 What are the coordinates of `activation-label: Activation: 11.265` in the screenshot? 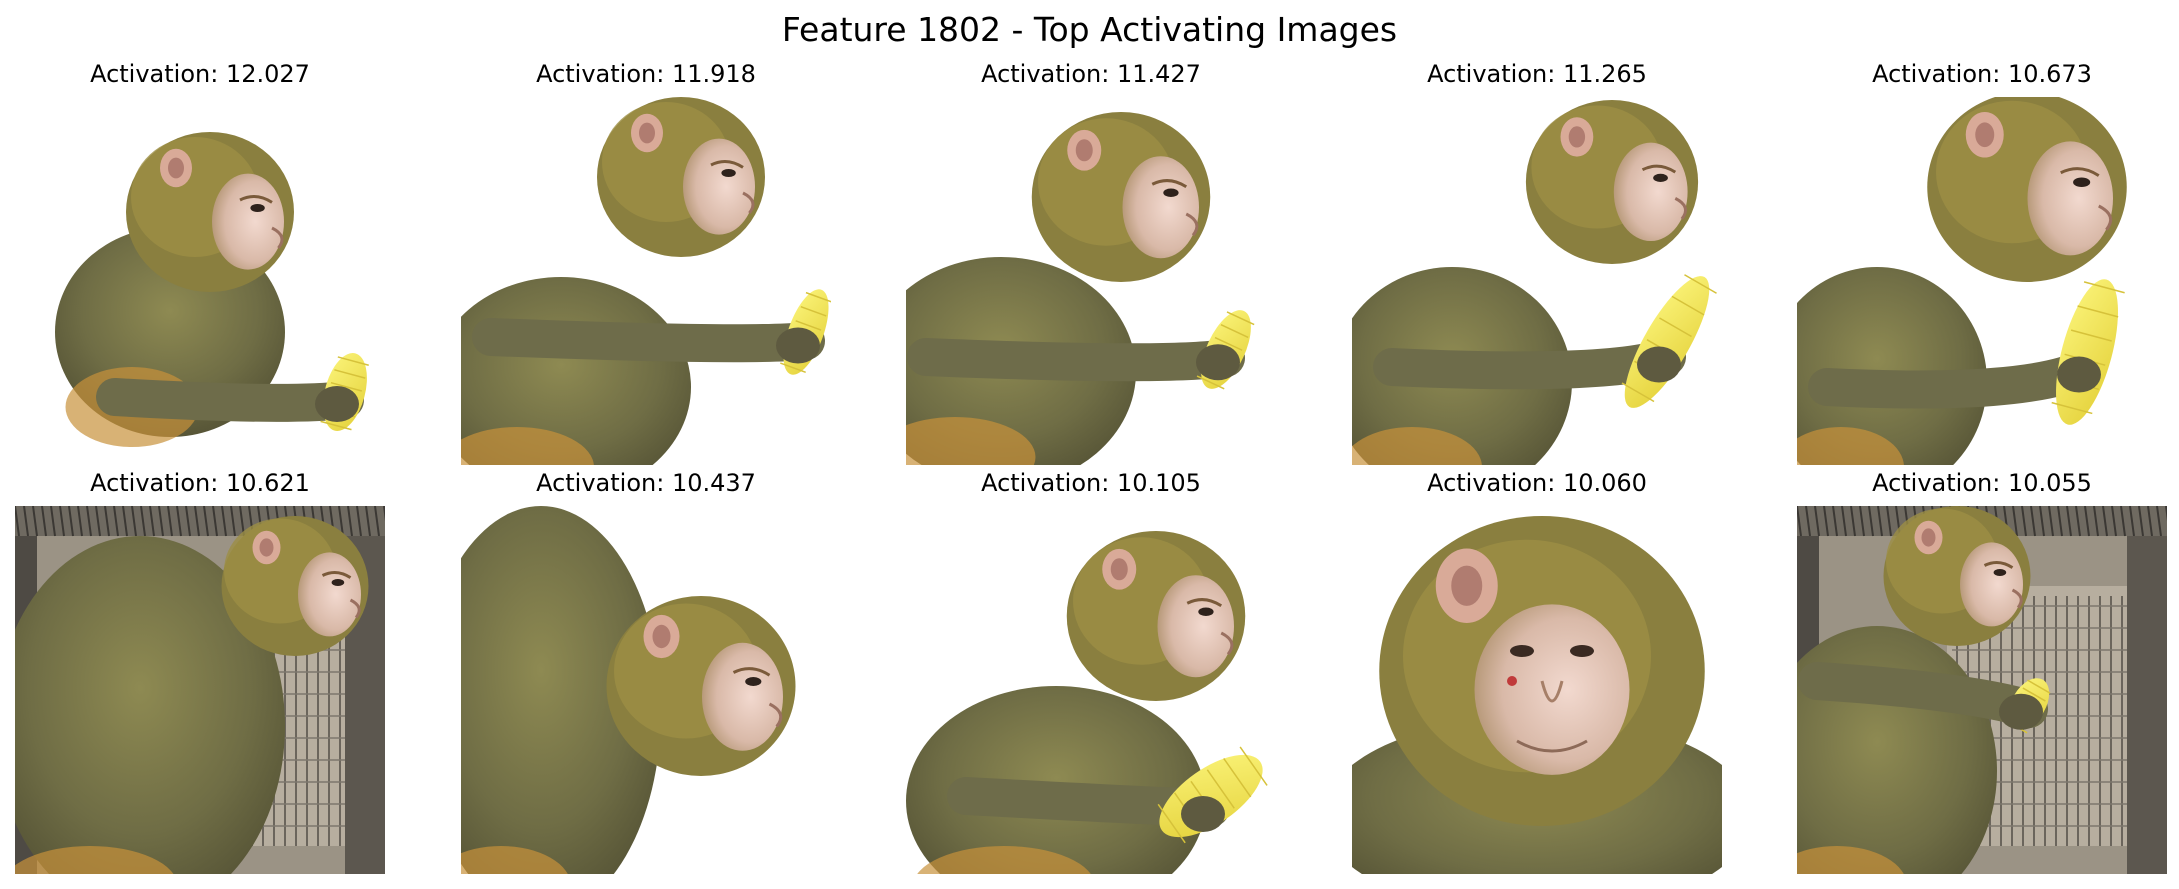 It's located at (1537, 74).